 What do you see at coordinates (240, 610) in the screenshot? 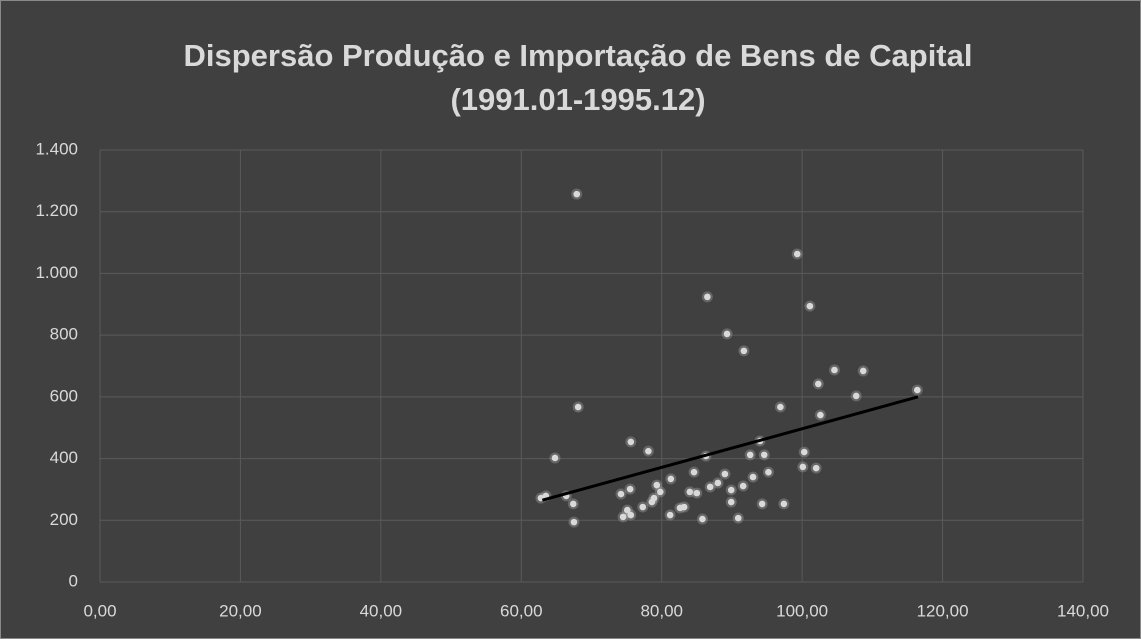
I see `x-tick-label: 20,00` at bounding box center [240, 610].